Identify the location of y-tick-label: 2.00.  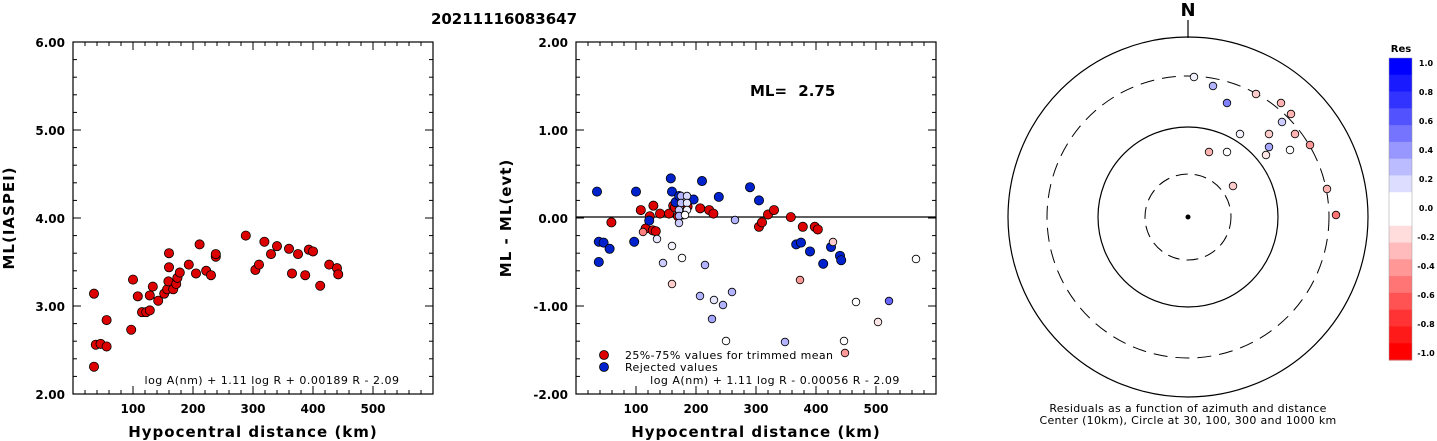
(553, 43).